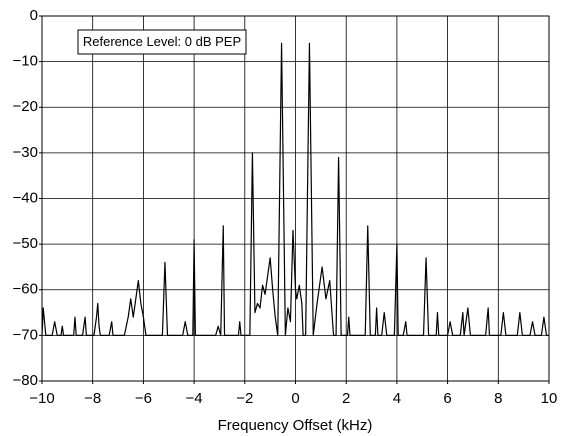 Image resolution: width=566 pixels, height=436 pixels. I want to click on y-tick-label: −60, so click(25, 289).